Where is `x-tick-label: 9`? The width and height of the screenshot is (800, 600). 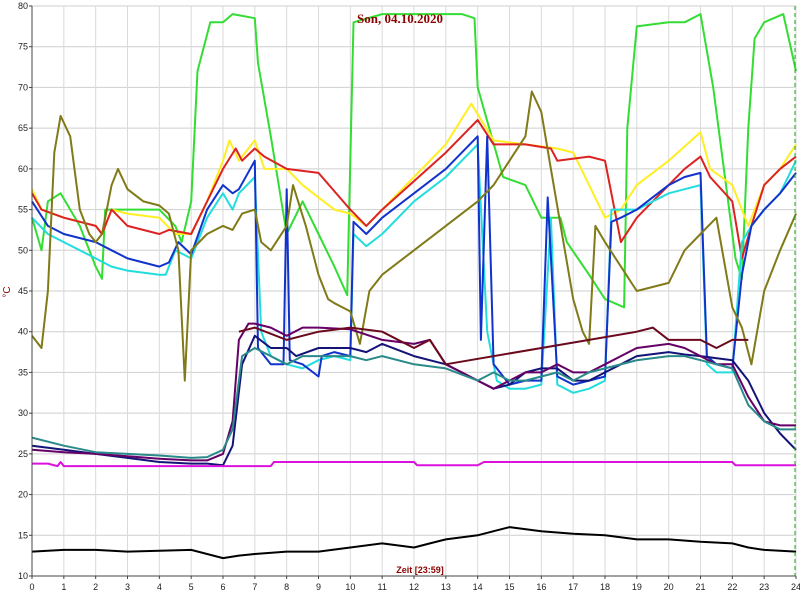 x-tick-label: 9 is located at coordinates (318, 587).